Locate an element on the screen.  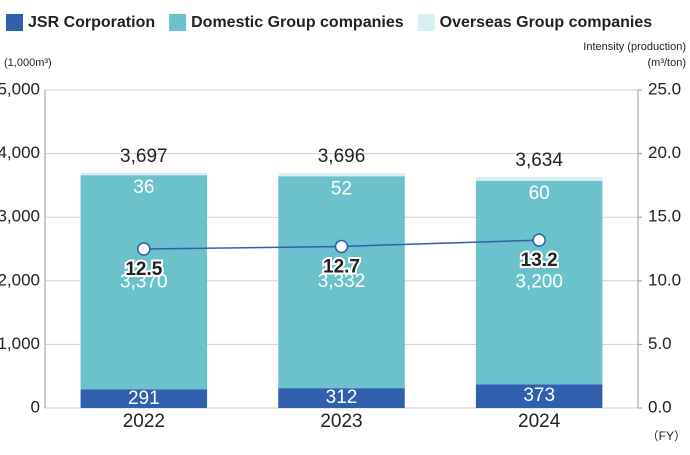
y-tick-label: 4,000 is located at coordinates (20, 152).